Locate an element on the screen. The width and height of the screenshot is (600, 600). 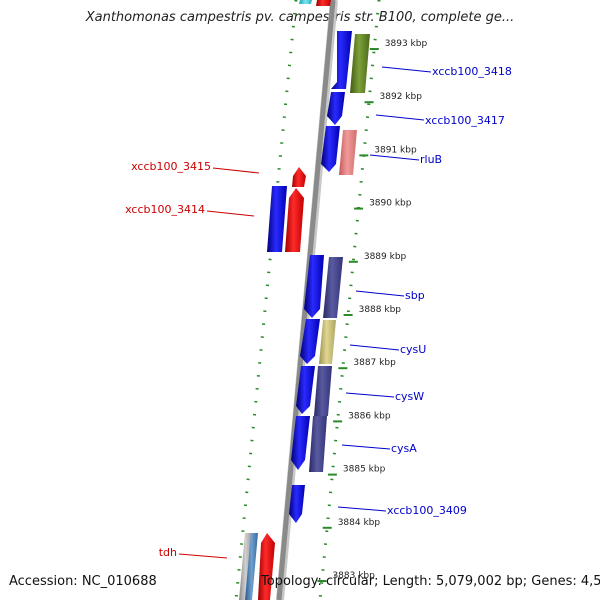
gene-tdh-grey is located at coordinates (245, 566).